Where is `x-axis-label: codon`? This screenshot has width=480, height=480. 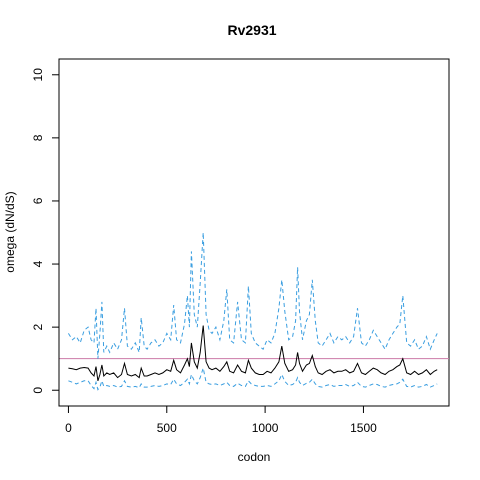 x-axis-label: codon is located at coordinates (254, 457).